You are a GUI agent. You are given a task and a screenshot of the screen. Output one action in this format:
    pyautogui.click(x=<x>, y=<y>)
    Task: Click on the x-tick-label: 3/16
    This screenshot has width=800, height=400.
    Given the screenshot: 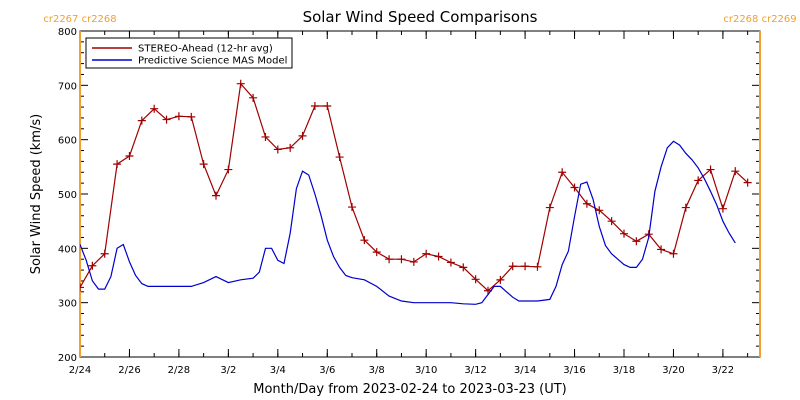 What is the action you would take?
    pyautogui.click(x=574, y=370)
    